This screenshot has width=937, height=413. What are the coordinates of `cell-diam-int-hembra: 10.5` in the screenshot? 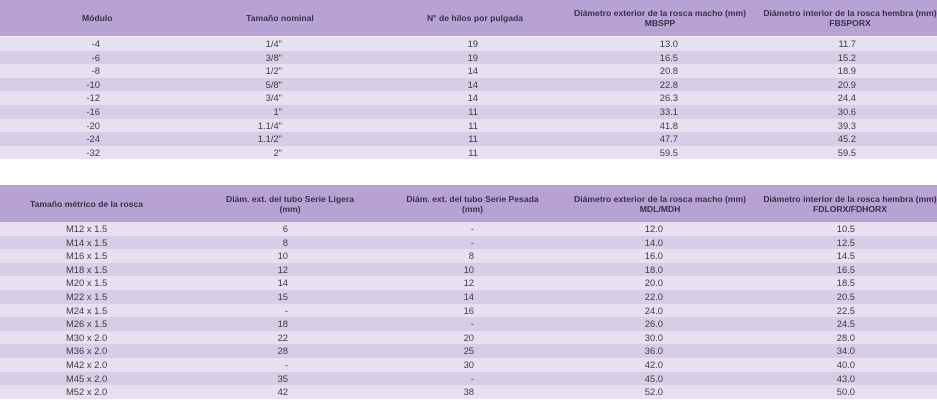 It's located at (845, 228).